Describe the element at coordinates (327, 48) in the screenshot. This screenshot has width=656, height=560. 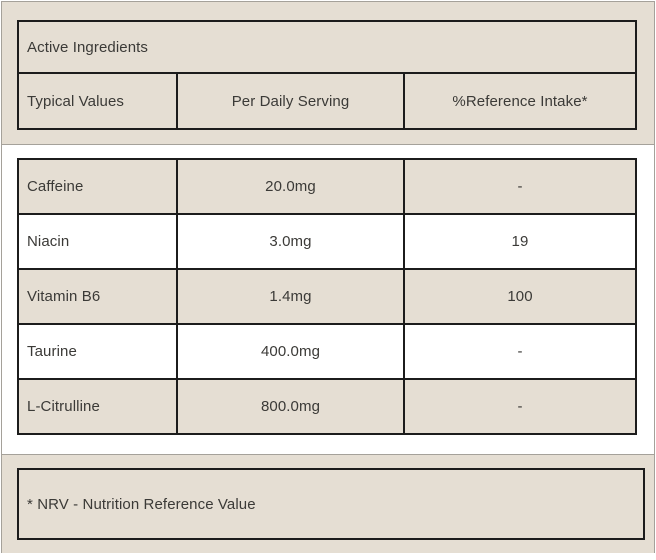
I see `section-title-row: Active Ingredients` at that location.